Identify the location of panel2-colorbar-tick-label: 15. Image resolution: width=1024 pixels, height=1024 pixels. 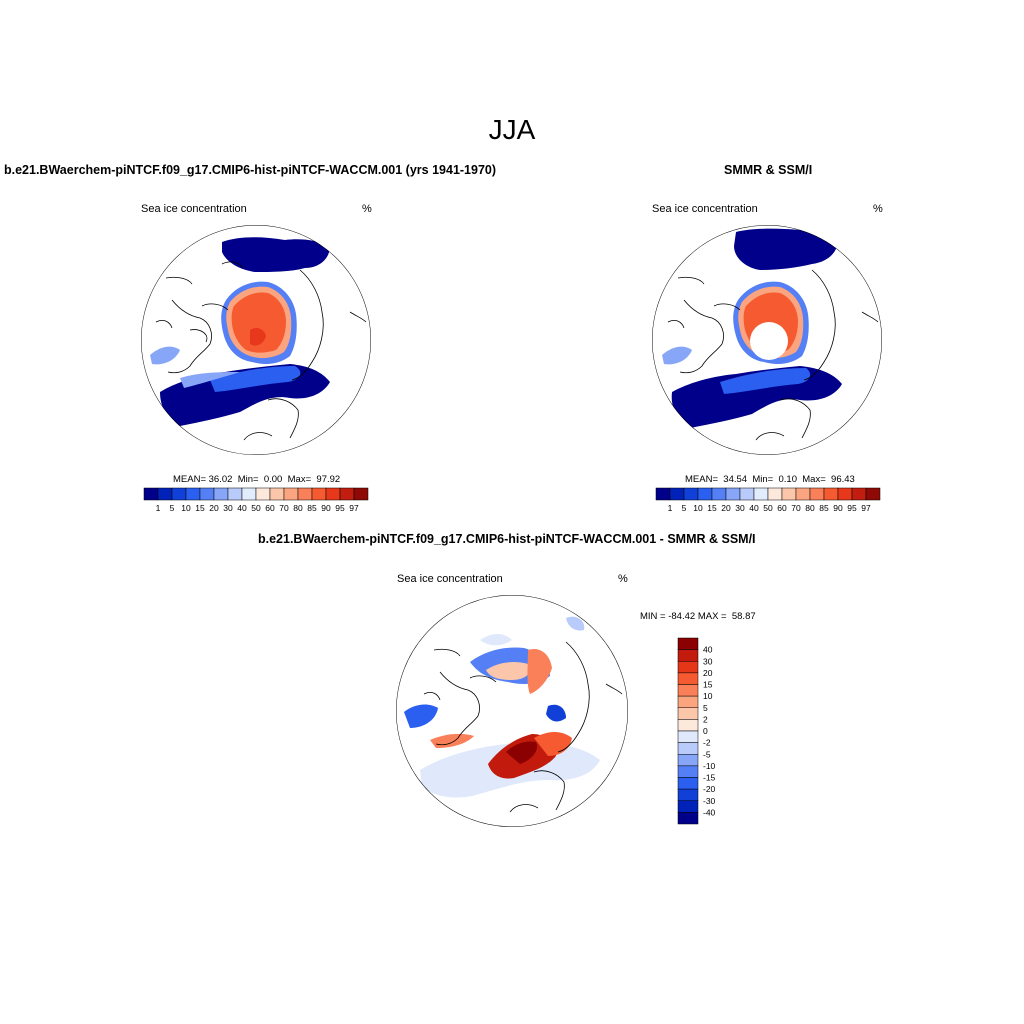
(712, 508).